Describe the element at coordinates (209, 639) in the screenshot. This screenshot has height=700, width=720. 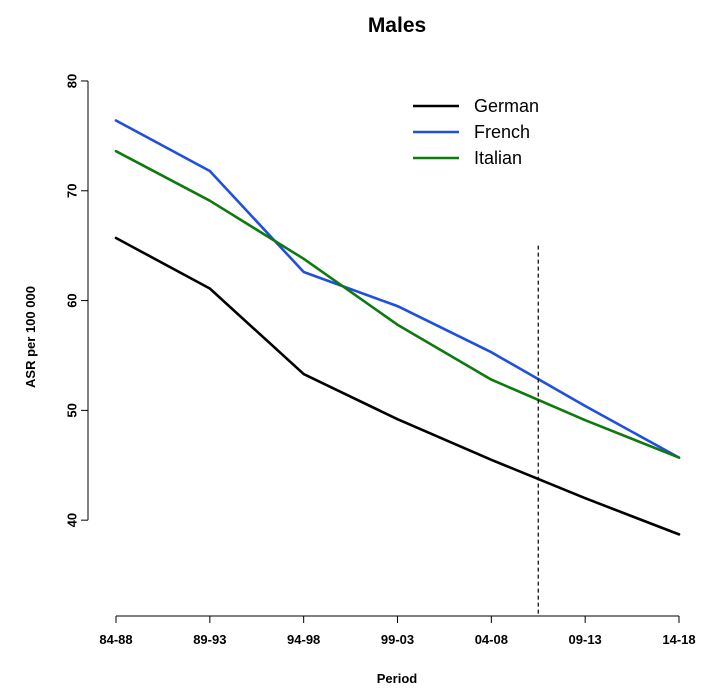
I see `x-tick-label: 89-93` at that location.